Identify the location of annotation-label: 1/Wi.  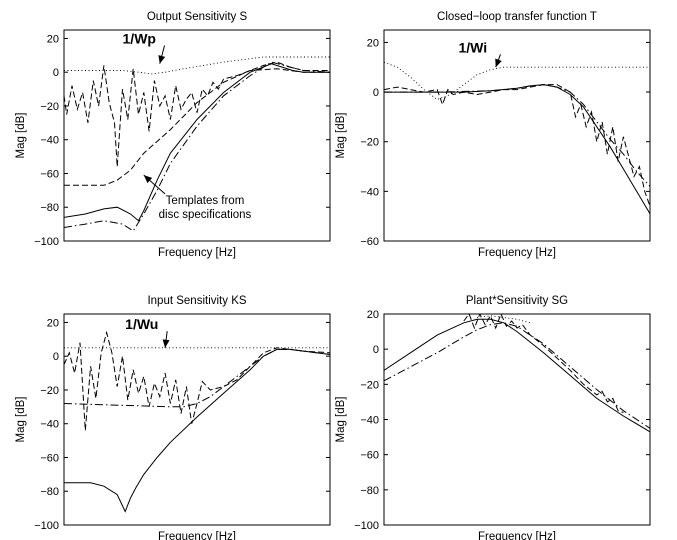
(472, 47).